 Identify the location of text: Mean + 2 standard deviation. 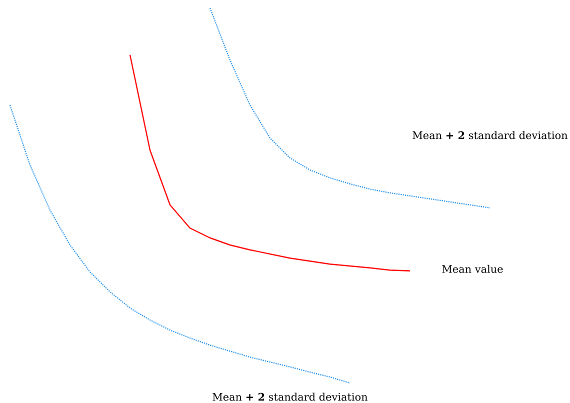
(290, 396).